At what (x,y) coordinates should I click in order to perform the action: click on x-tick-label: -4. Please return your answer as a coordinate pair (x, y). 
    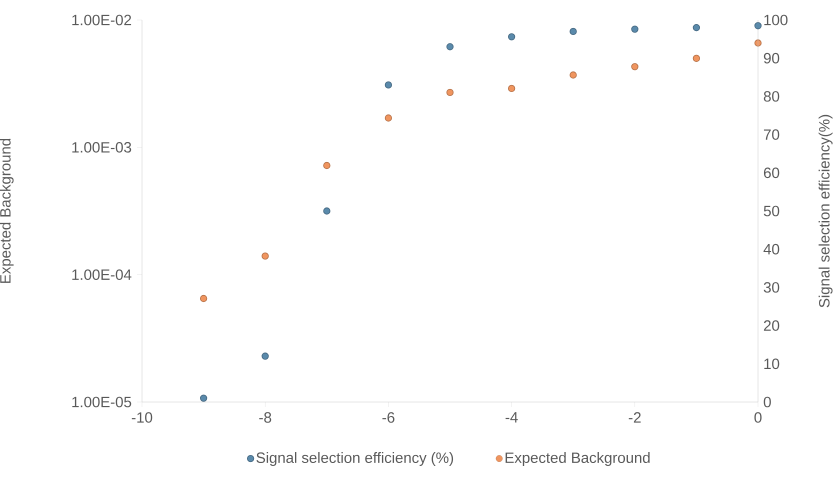
    Looking at the image, I should click on (512, 417).